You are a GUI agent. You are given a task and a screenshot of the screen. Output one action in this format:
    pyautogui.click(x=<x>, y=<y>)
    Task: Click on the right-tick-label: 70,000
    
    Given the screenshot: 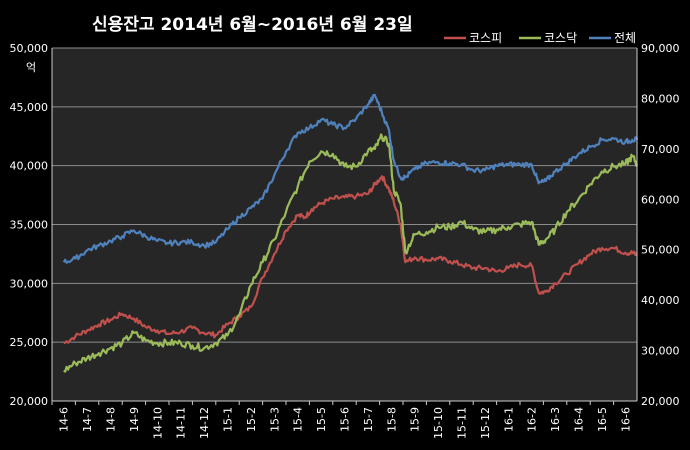 What is the action you would take?
    pyautogui.click(x=660, y=149)
    